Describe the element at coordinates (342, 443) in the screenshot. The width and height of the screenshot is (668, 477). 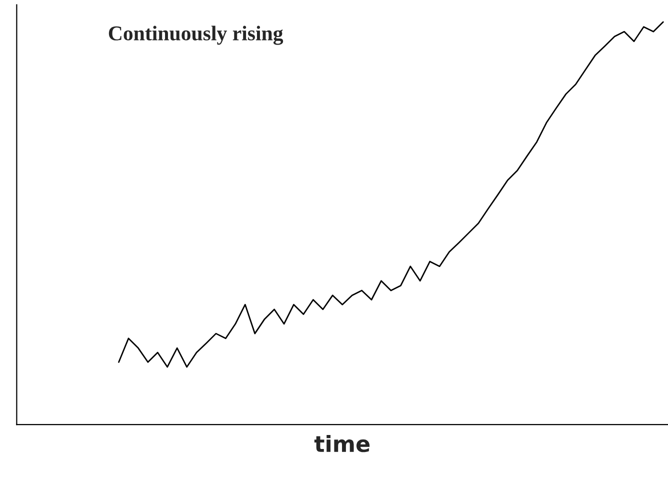
I see `x-axis-title: time` at that location.